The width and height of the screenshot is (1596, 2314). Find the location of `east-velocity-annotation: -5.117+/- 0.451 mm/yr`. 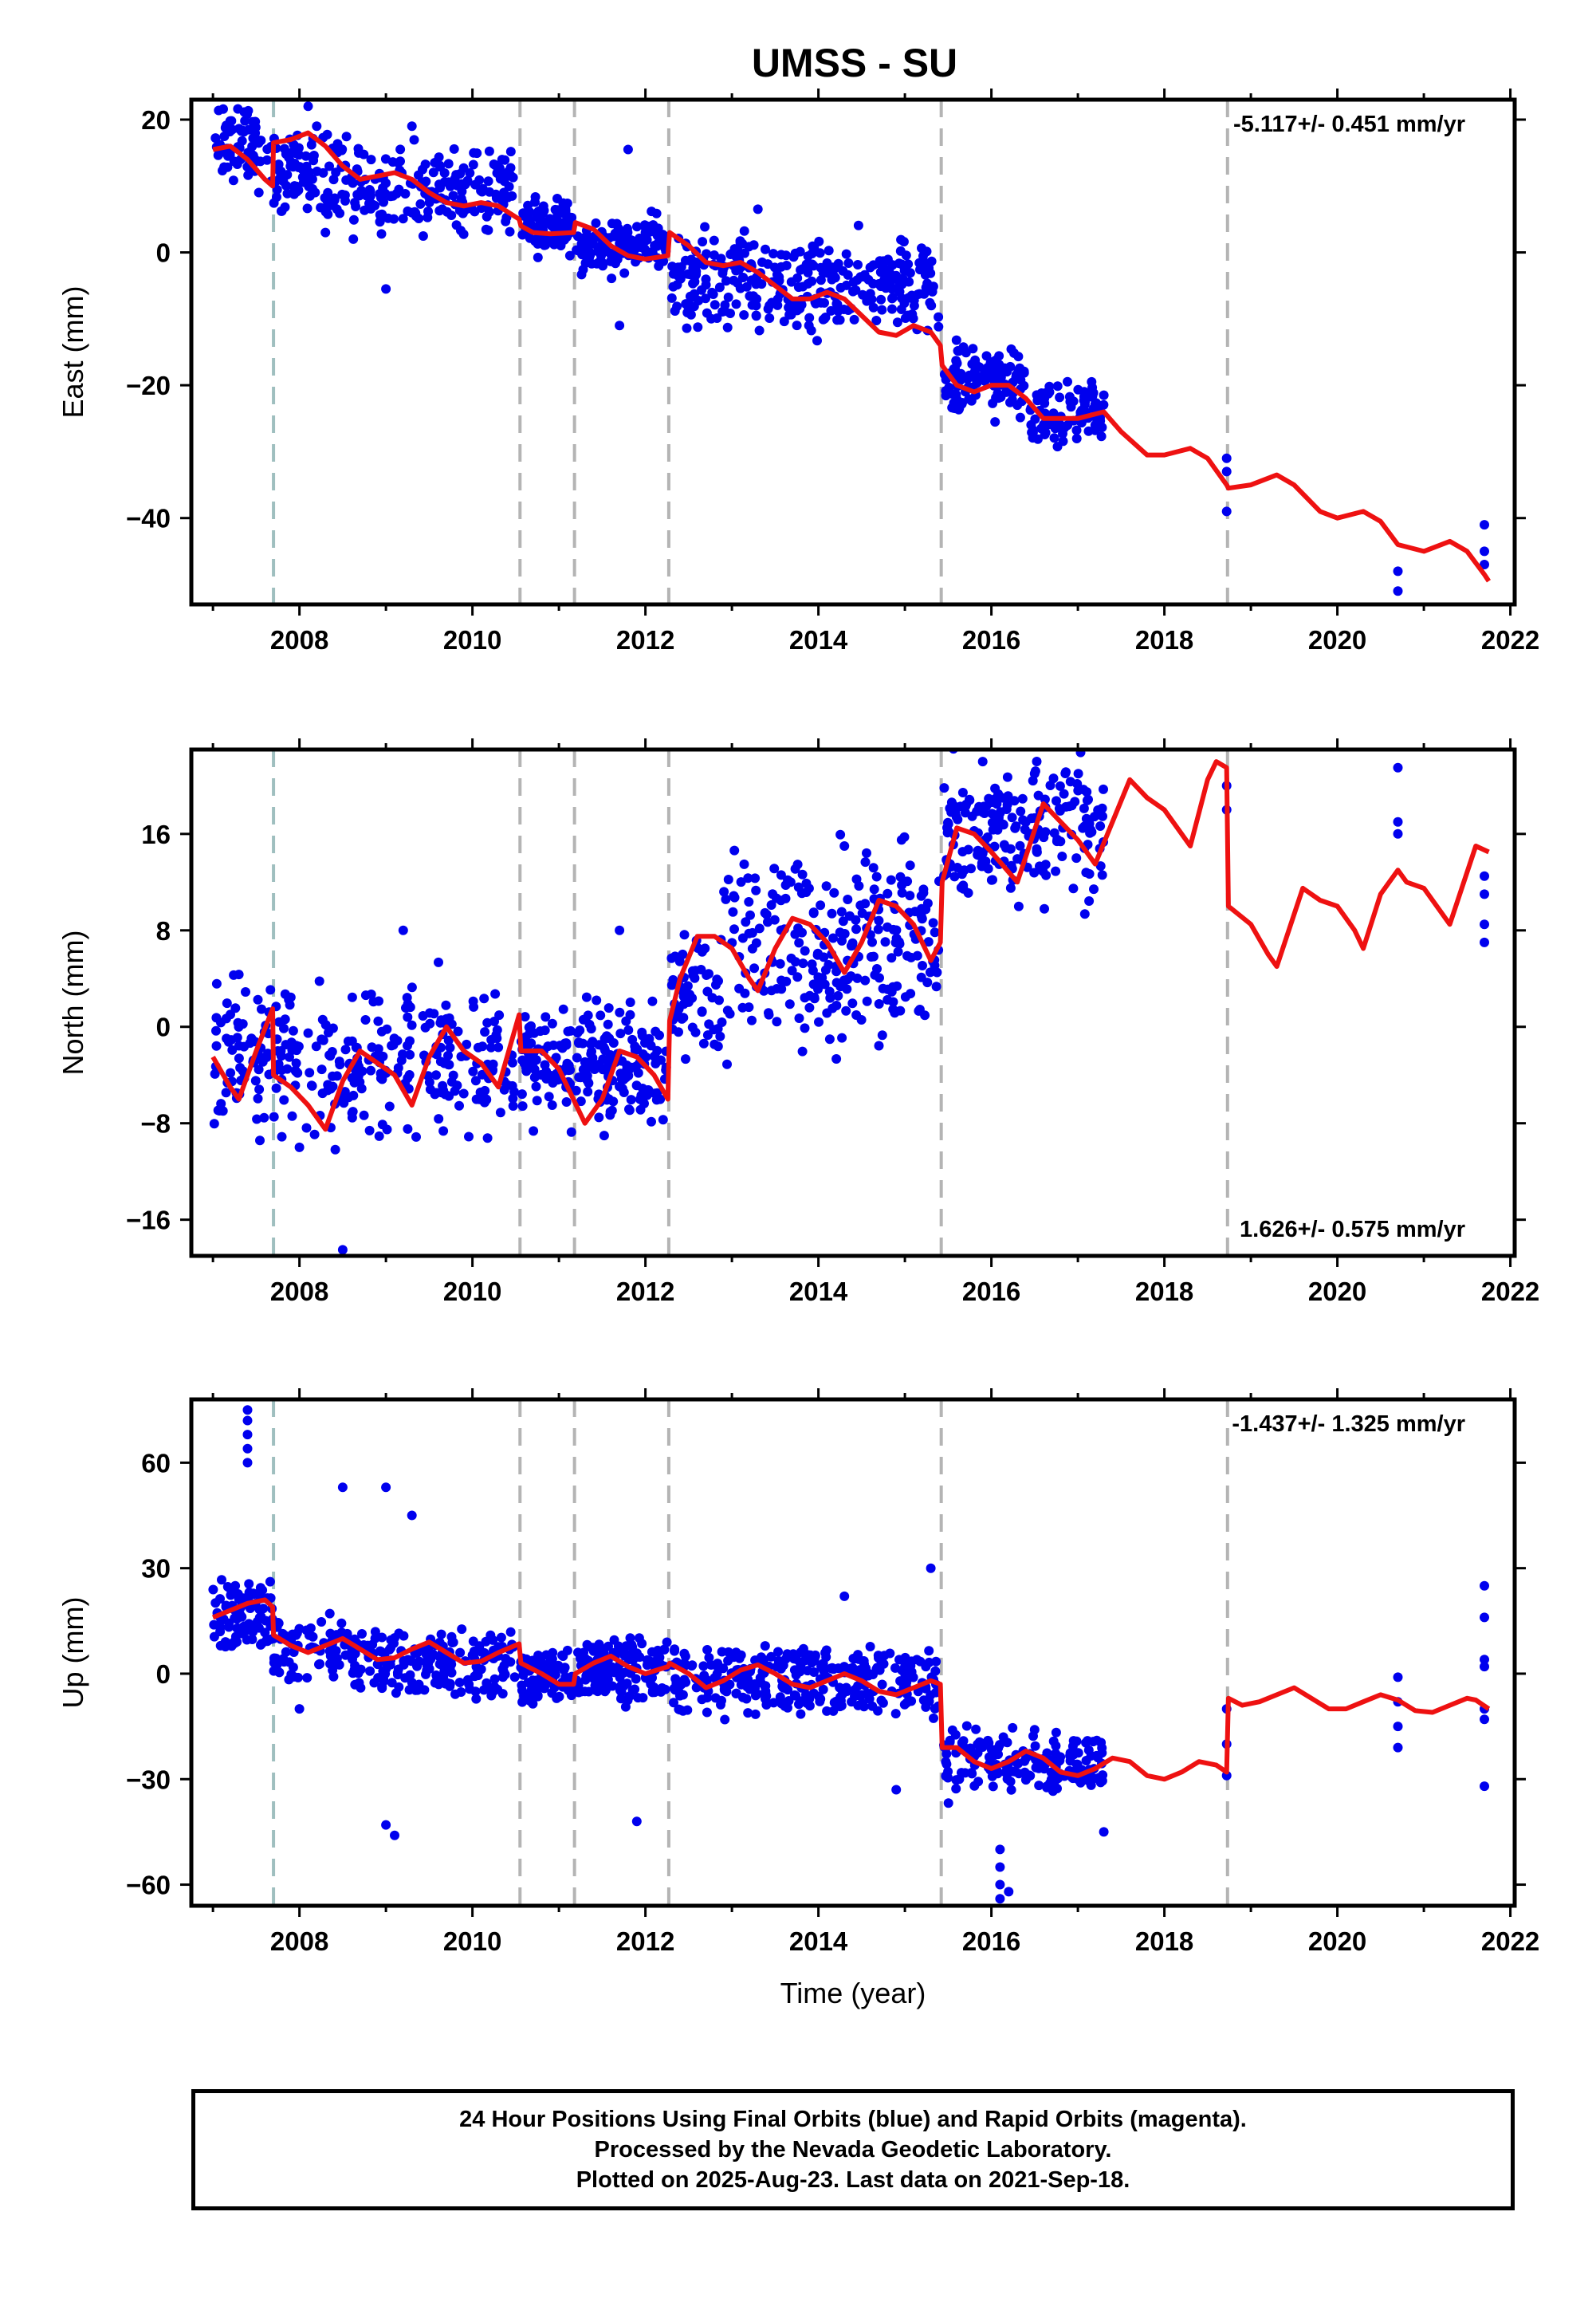

east-velocity-annotation: -5.117+/- 0.451 mm/yr is located at coordinates (1349, 124).